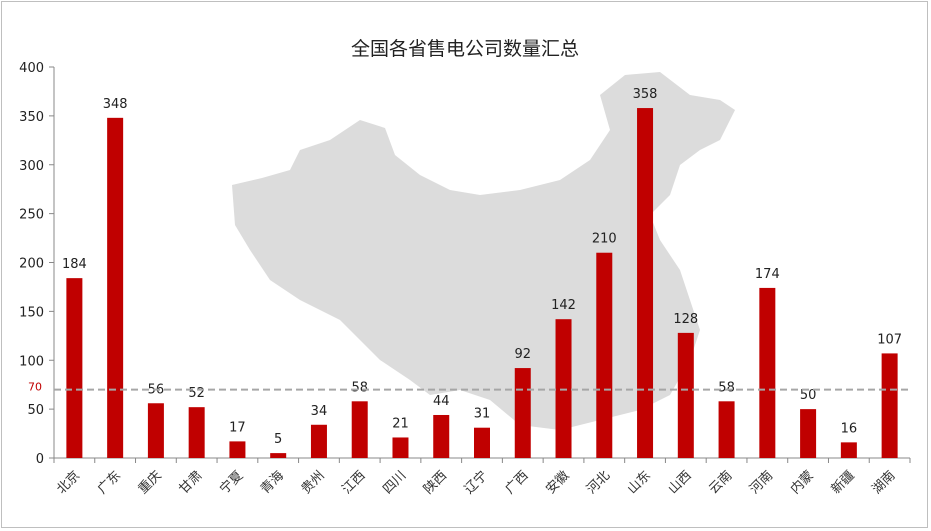  I want to click on y-tick-label: 100, so click(31, 361).